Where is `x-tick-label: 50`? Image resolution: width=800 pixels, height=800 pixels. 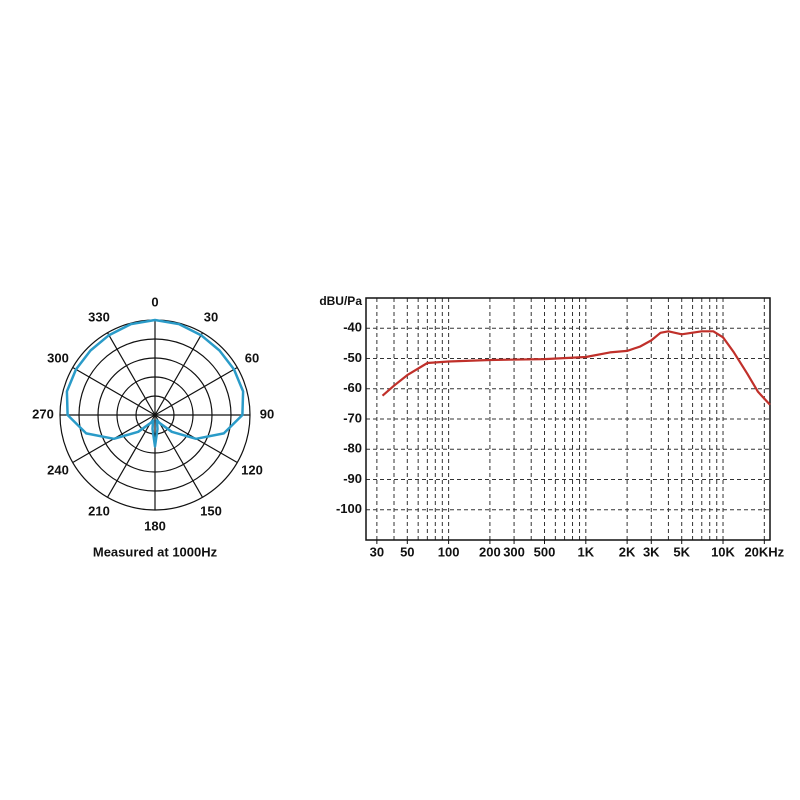
x-tick-label: 50 is located at coordinates (407, 551).